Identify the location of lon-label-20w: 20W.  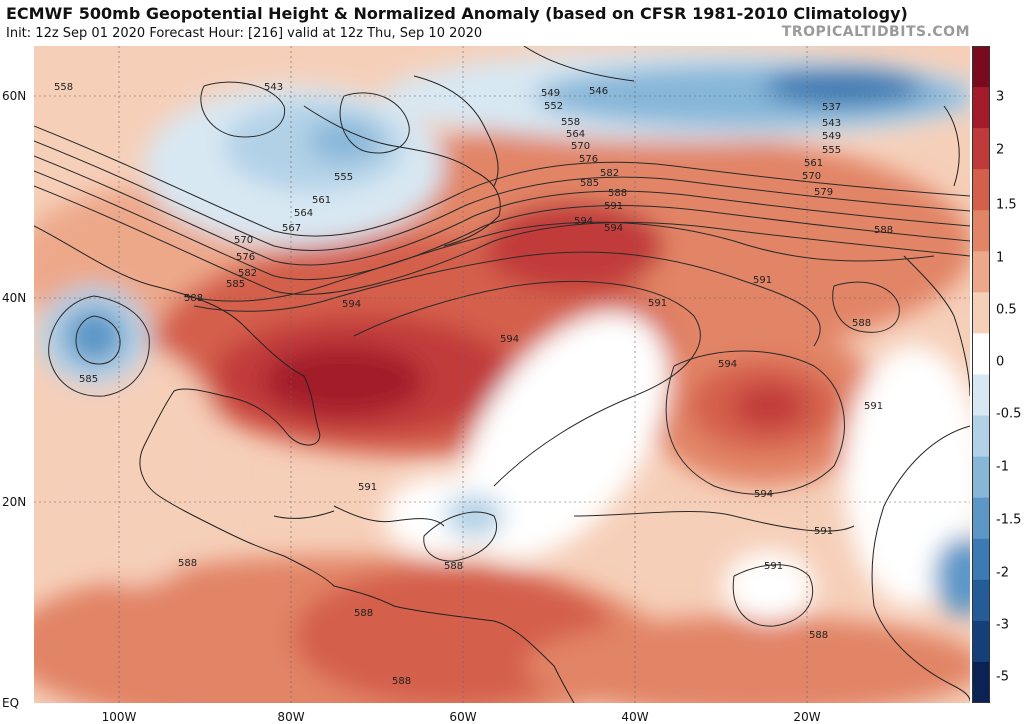
(807, 717).